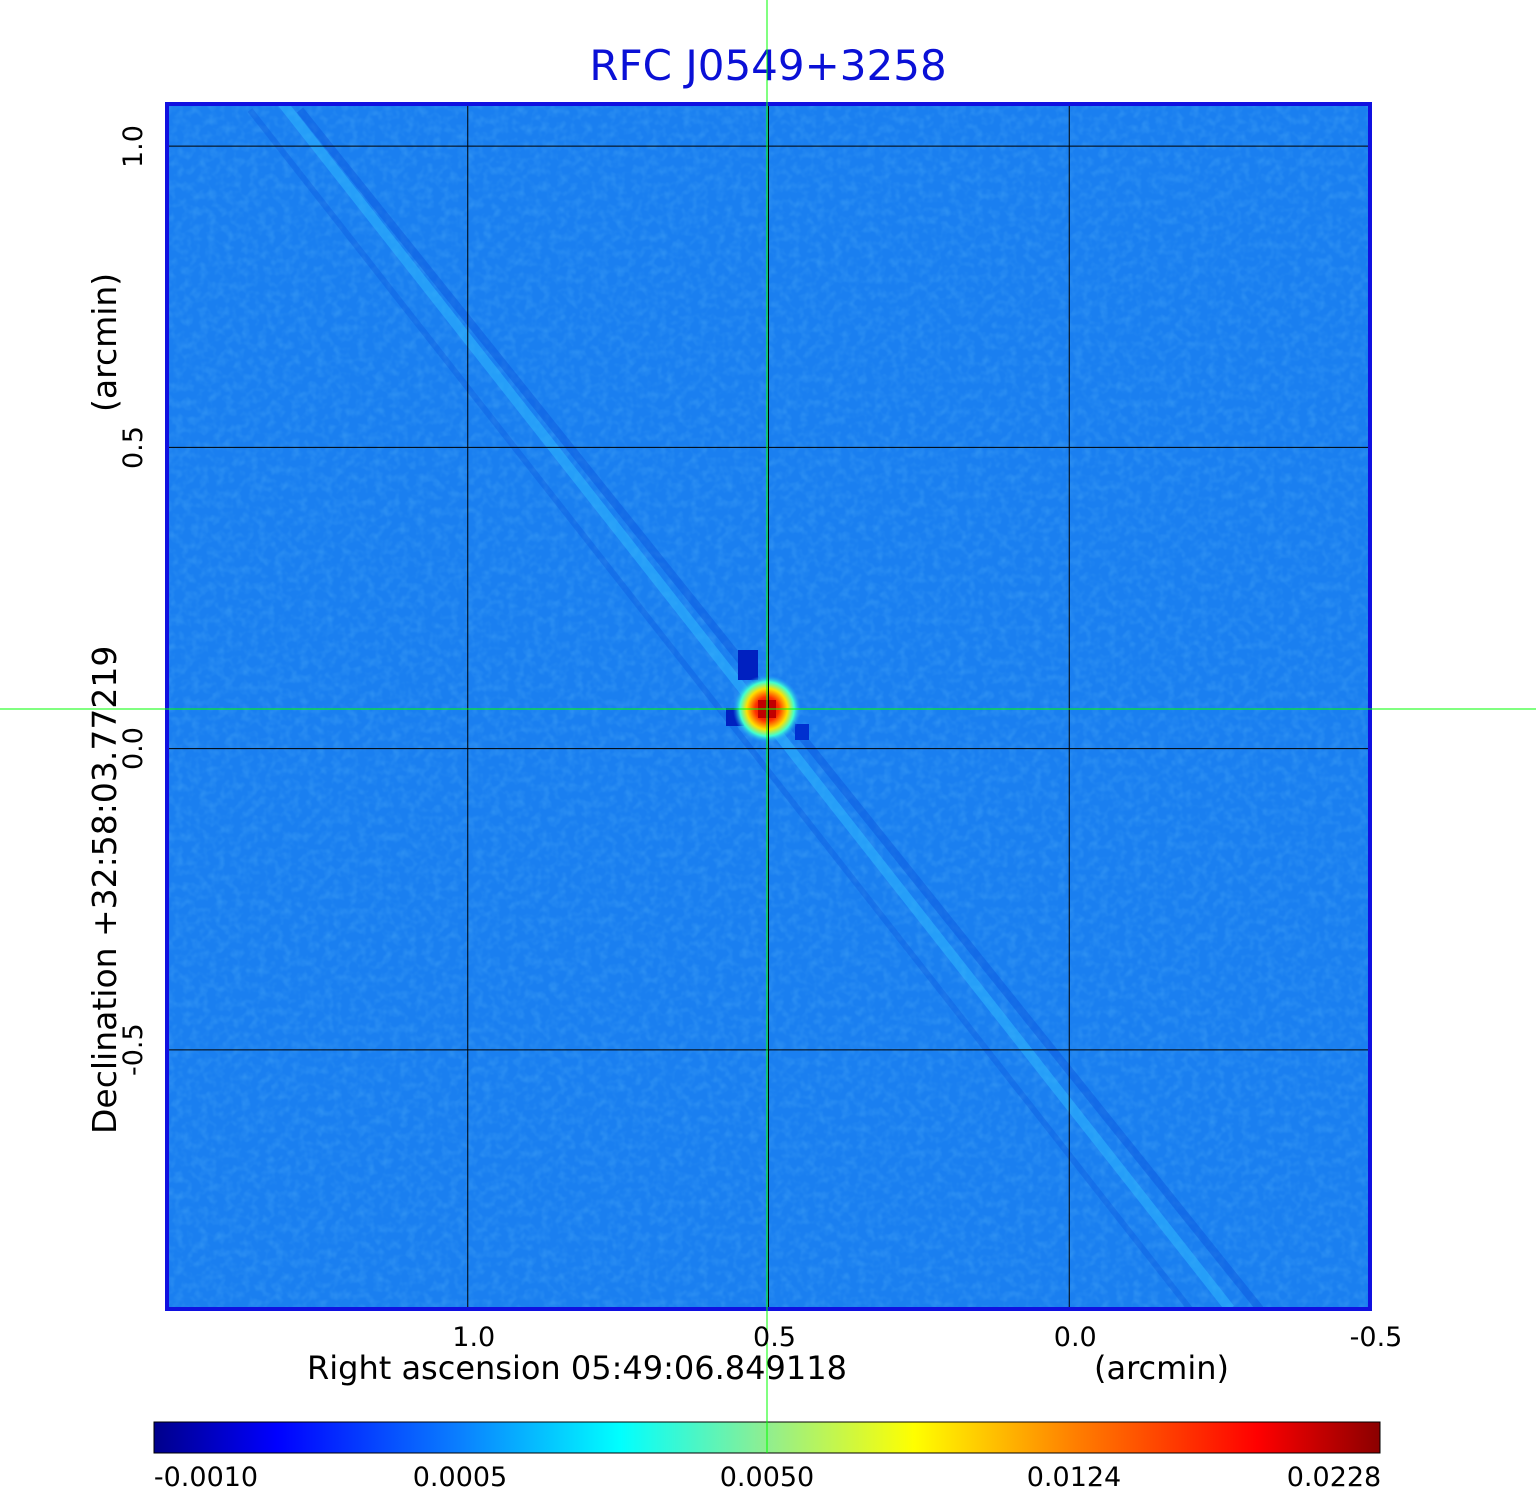 The image size is (1536, 1511). Describe the element at coordinates (133, 749) in the screenshot. I see `y-tick-label: 0.0` at that location.